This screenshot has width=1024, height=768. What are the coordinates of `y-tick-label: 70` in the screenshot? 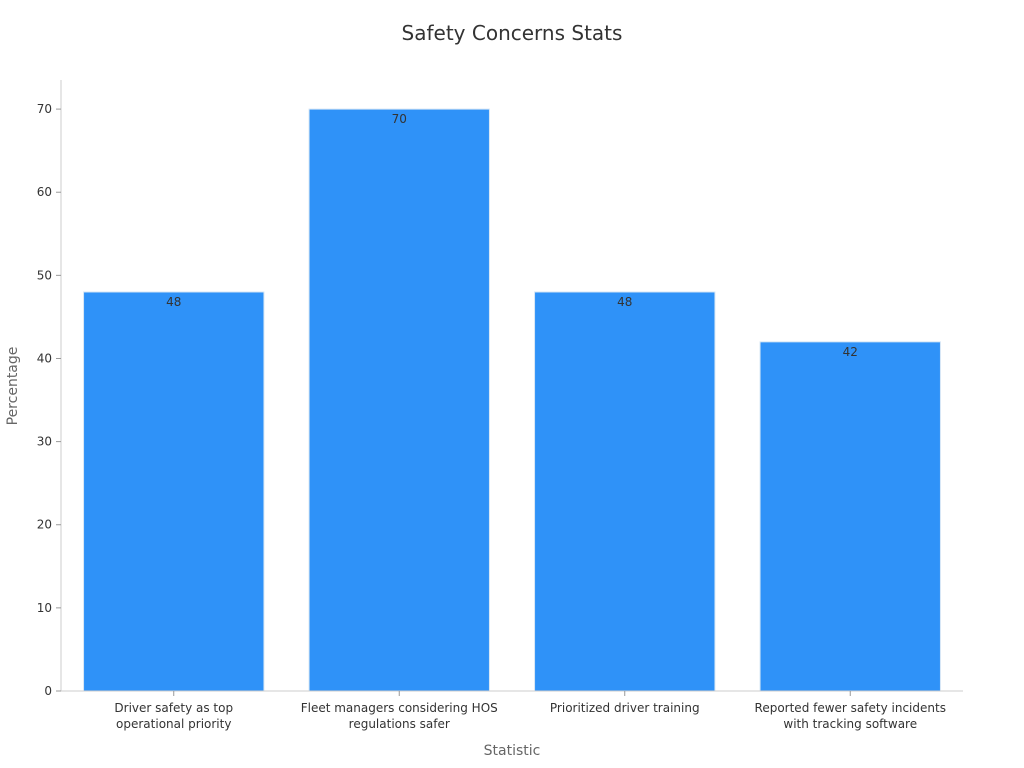 It's located at (44, 109).